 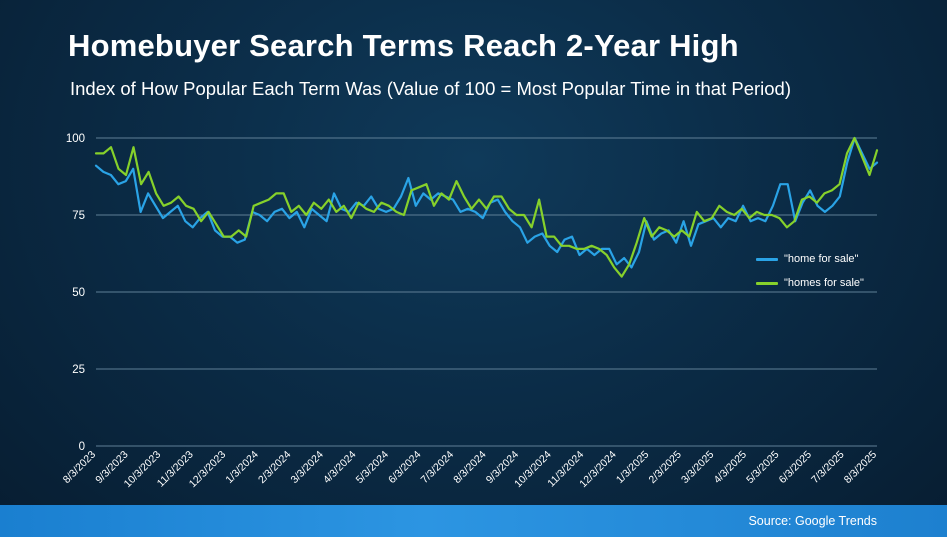 What do you see at coordinates (730, 467) in the screenshot?
I see `x-tick-label: 4/3/2025` at bounding box center [730, 467].